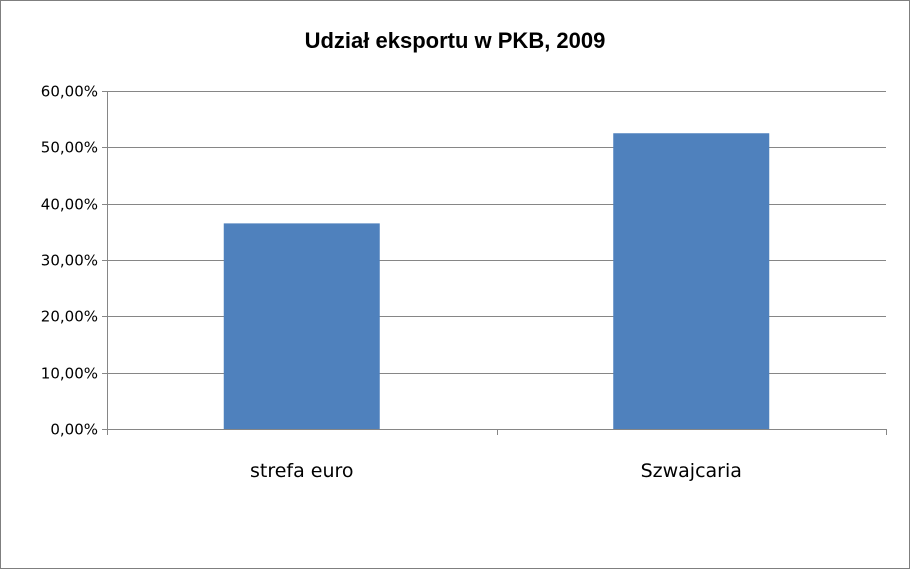 This screenshot has height=569, width=910. Describe the element at coordinates (69, 92) in the screenshot. I see `y-tick-label: 60,00%` at that location.